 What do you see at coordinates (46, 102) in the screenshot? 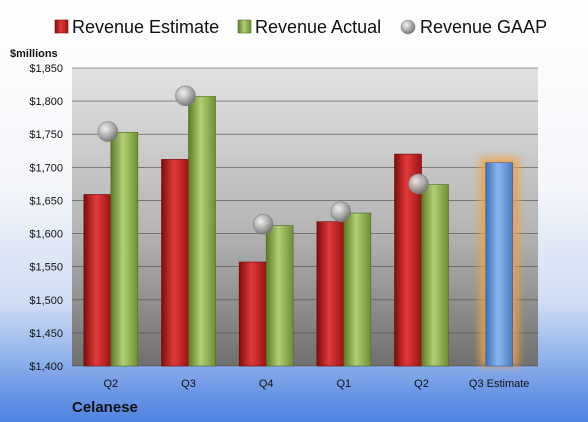
I see `y-tick-label: $1,800` at bounding box center [46, 102].